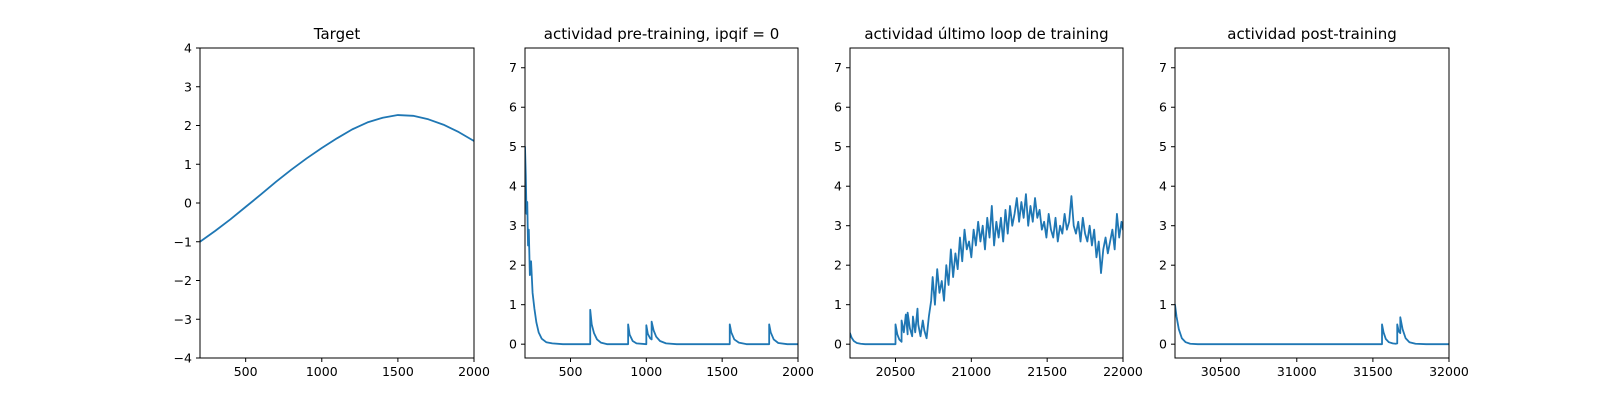 The width and height of the screenshot is (1600, 400). I want to click on x-tick-label: 30500, so click(1221, 371).